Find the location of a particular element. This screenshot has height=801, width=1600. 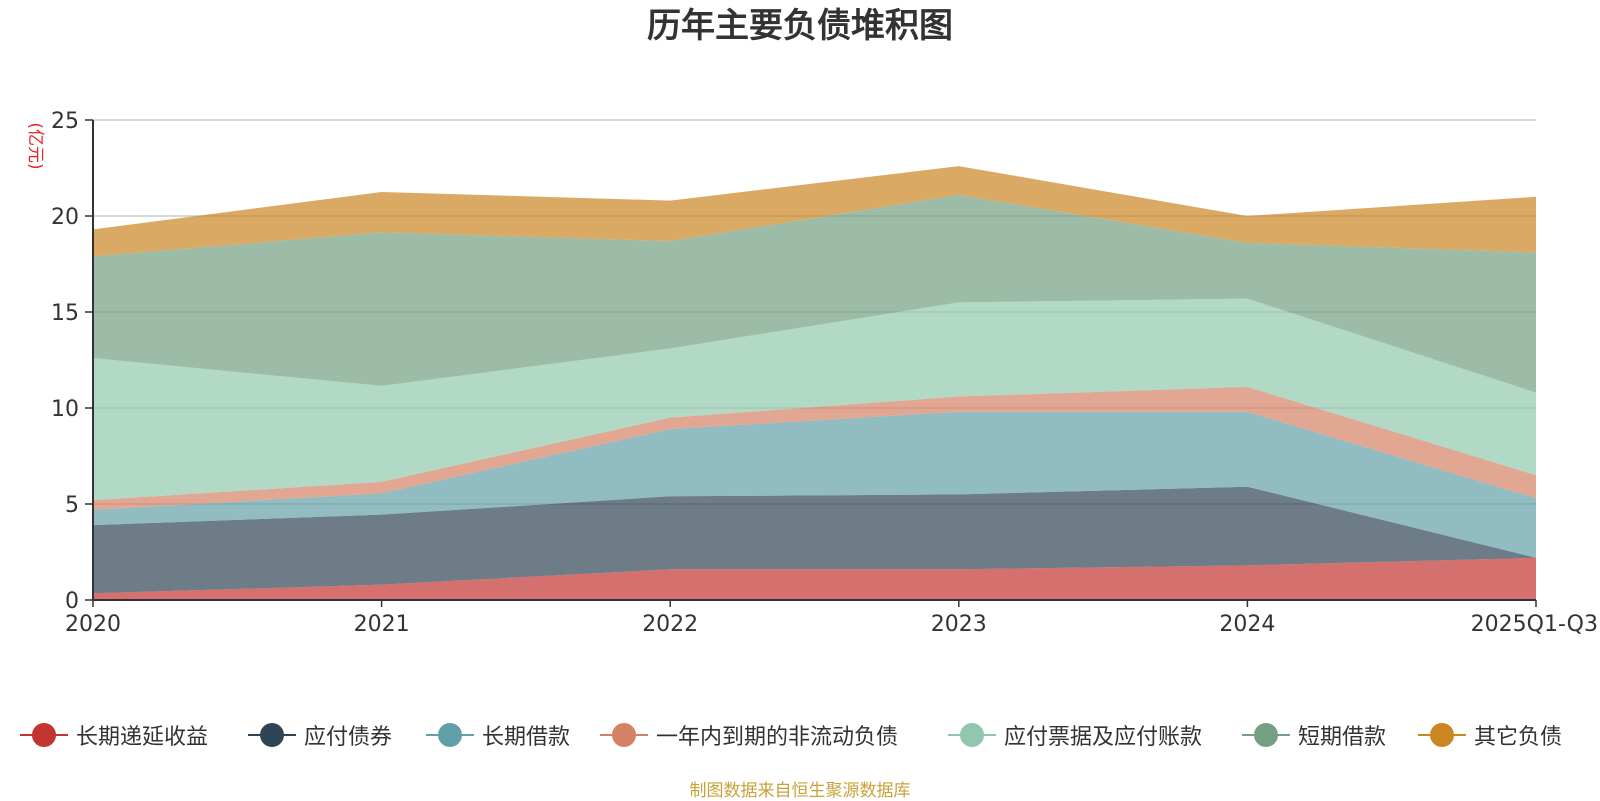

legend-label: 短期借款 is located at coordinates (1342, 737).